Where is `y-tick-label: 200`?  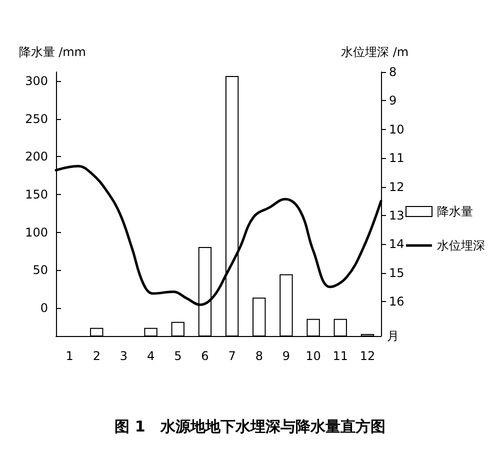 y-tick-label: 200 is located at coordinates (36, 157).